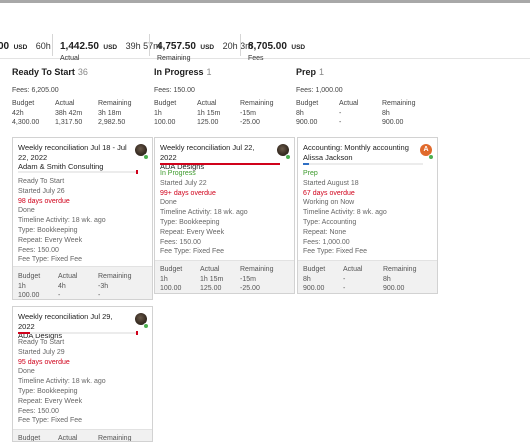 The image size is (530, 442). I want to click on progress-start-marker, so click(24, 333).